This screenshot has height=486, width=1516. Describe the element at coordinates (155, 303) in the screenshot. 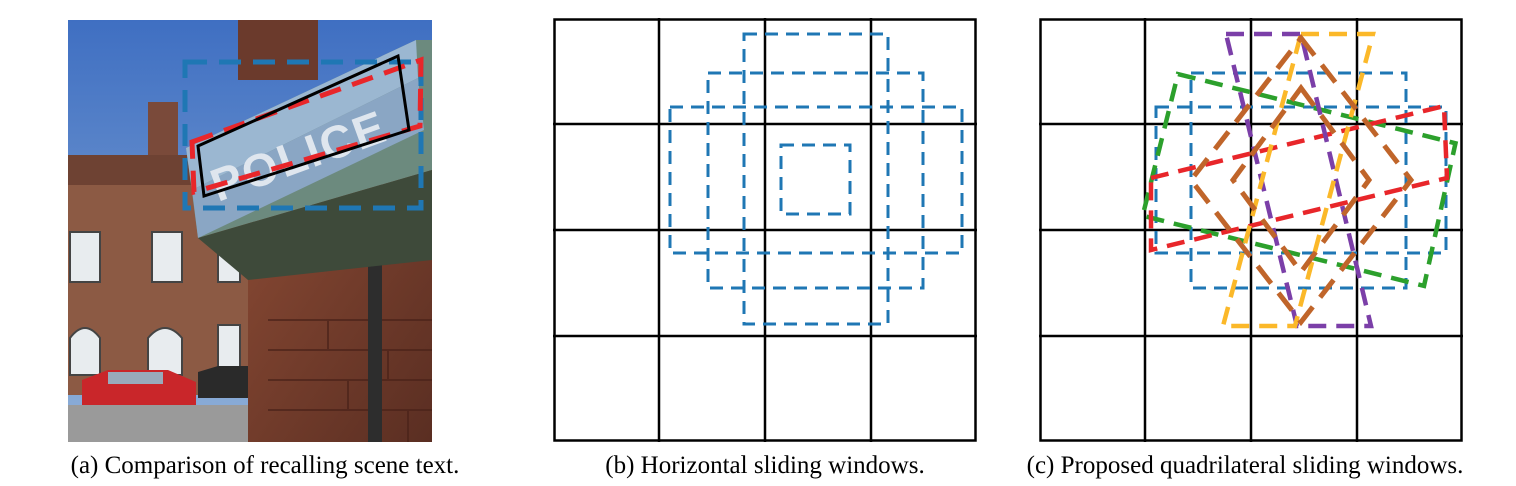

I see `building-windows` at that location.